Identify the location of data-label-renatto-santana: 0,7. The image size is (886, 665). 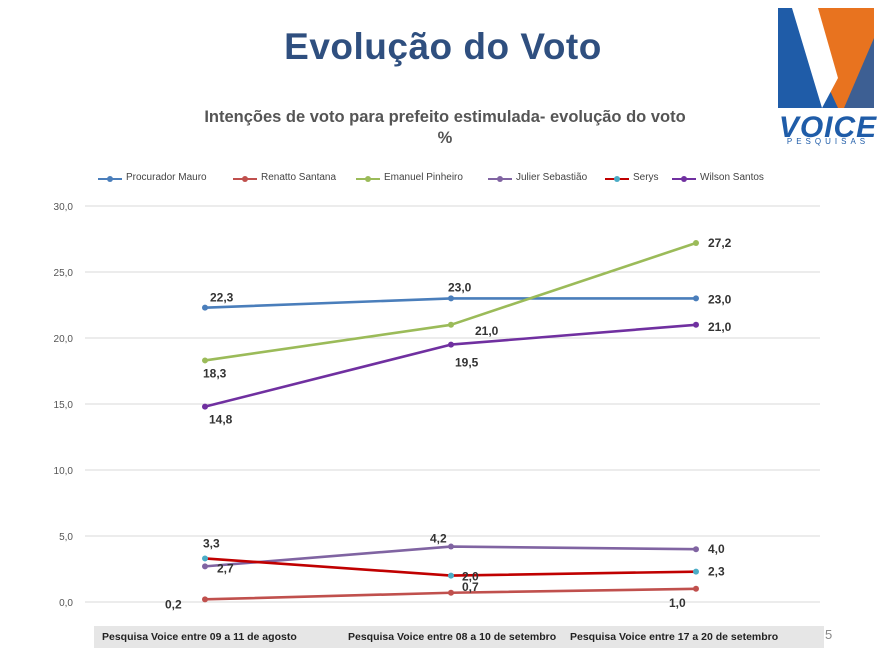
(470, 587).